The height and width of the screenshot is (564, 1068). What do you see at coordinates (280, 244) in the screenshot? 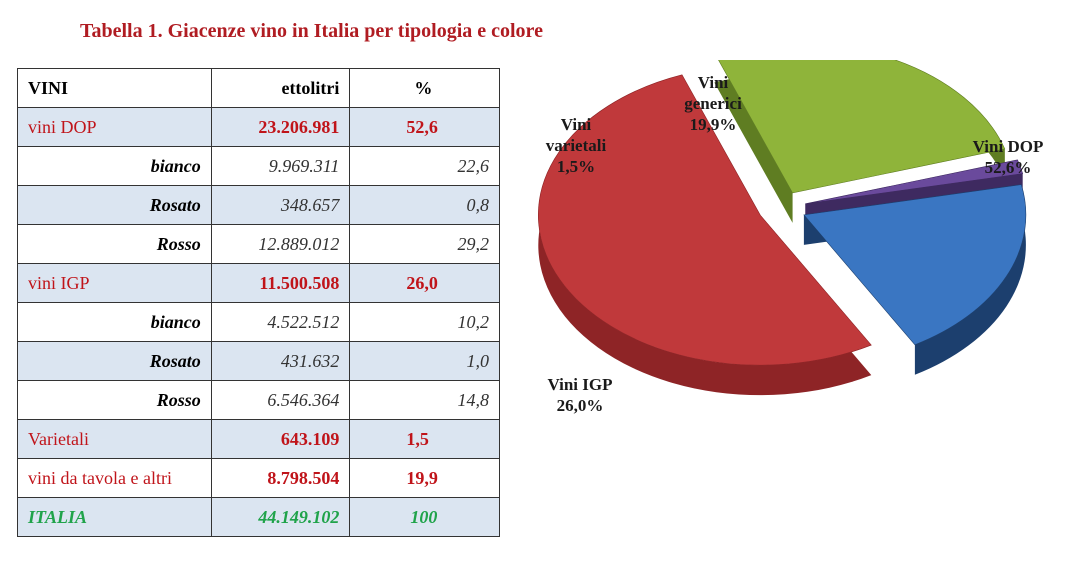
I see `row-ettolitri: 12.889.012` at bounding box center [280, 244].